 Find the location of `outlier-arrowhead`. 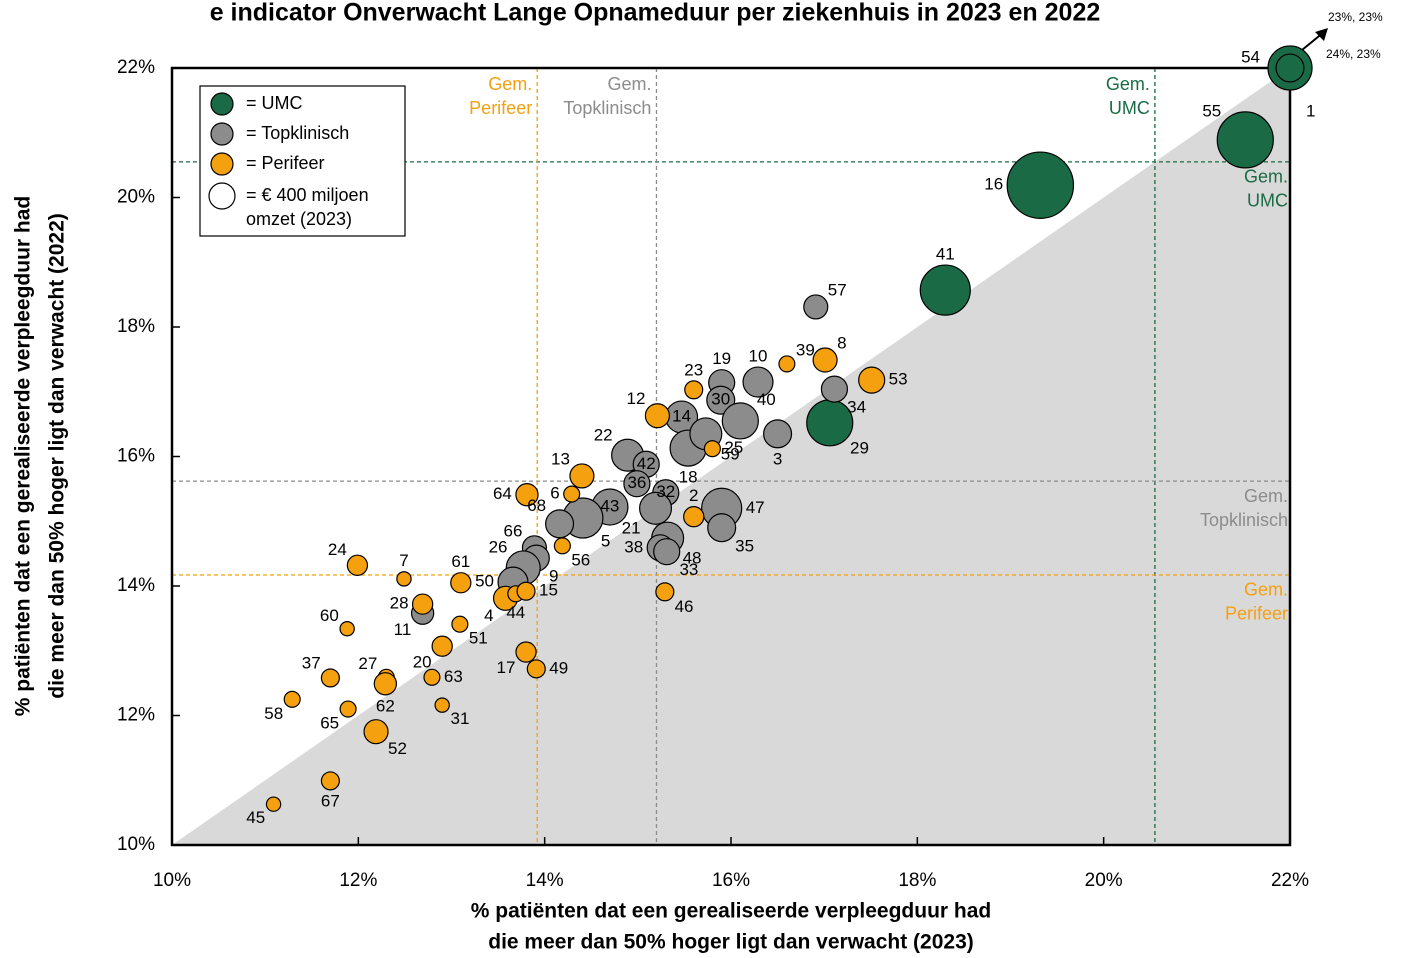

outlier-arrowhead is located at coordinates (1321, 34).